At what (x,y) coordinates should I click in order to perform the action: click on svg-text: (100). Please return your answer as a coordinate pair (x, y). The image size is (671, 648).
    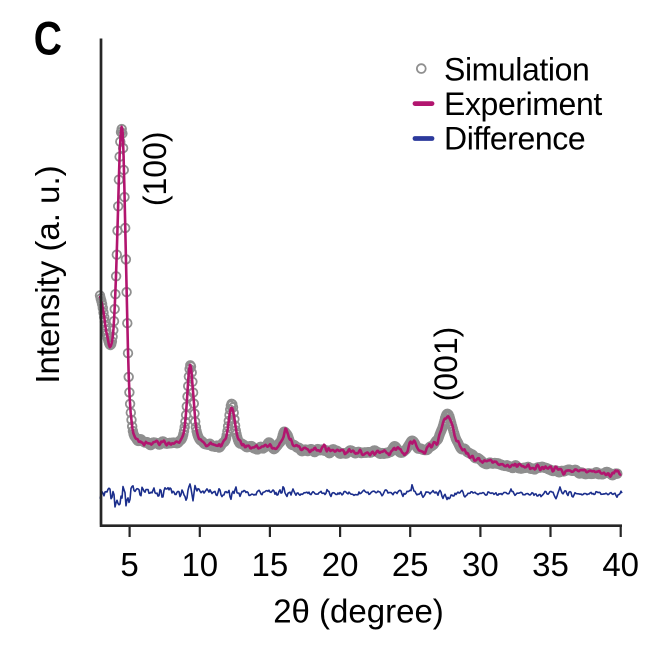
    Looking at the image, I should click on (155, 168).